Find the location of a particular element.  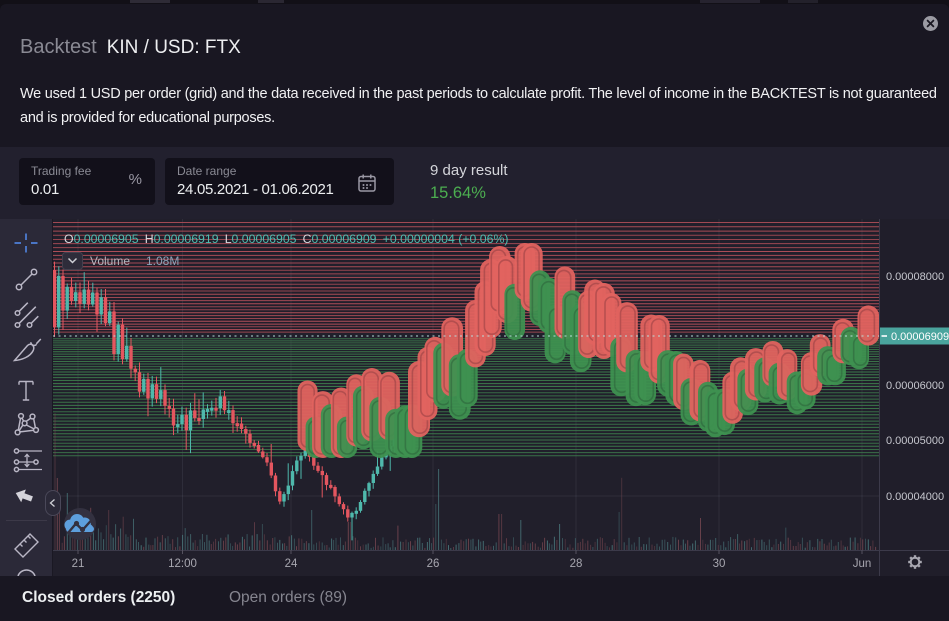

svg-text: 0.00008000 is located at coordinates (915, 277).